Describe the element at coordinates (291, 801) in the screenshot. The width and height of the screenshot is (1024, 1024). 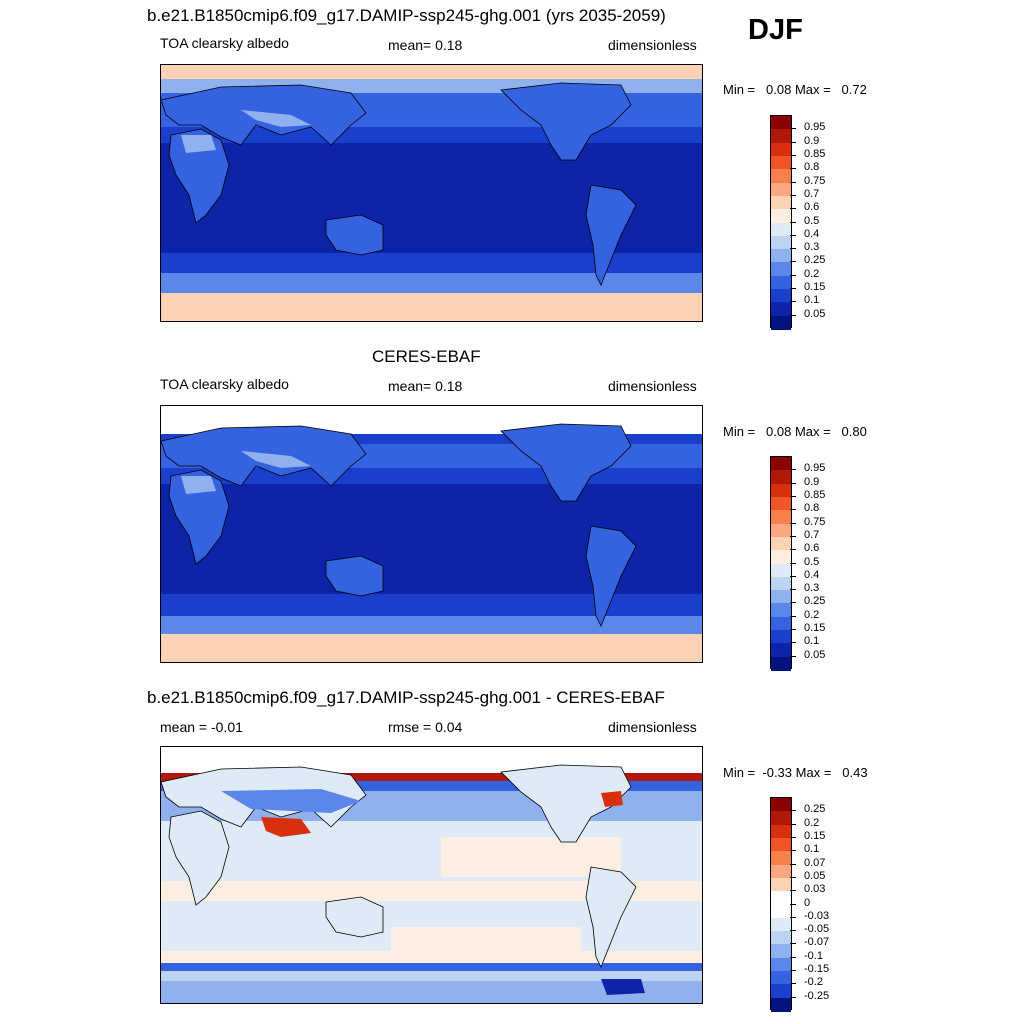
I see `siberia-diff-shape` at that location.